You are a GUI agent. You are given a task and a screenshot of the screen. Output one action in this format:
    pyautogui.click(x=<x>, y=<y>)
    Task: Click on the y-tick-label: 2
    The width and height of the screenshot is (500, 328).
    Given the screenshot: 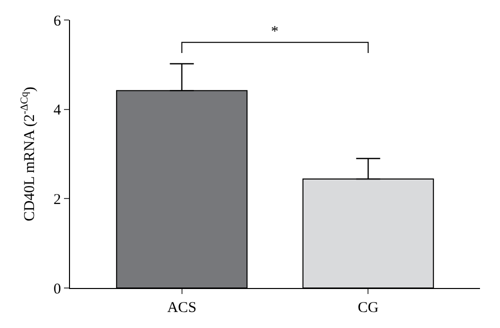 What is the action you would take?
    pyautogui.click(x=57, y=200)
    